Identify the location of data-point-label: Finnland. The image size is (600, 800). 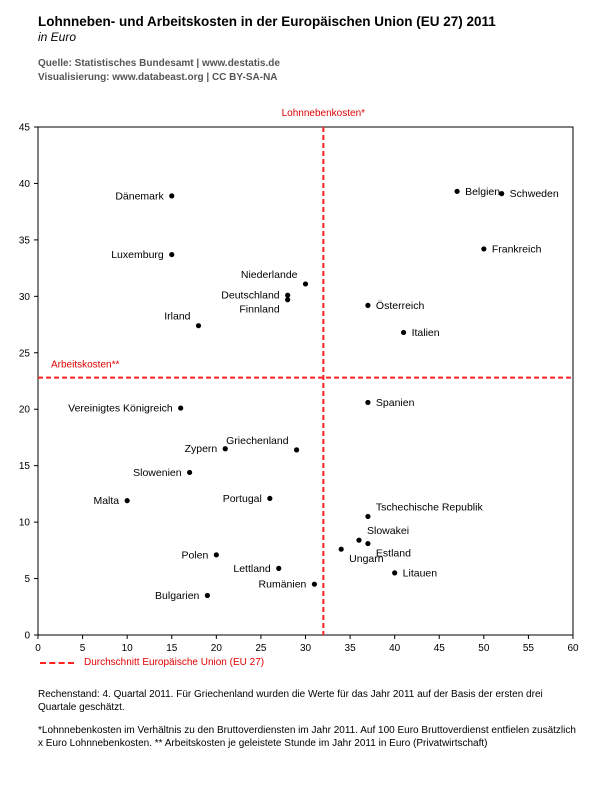
(259, 310).